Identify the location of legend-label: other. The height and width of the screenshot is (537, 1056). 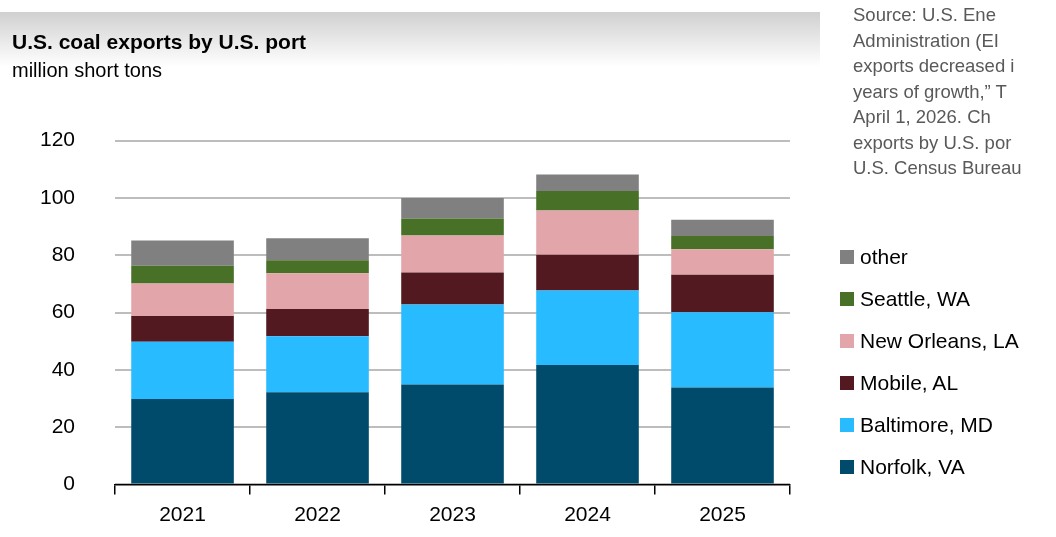
(884, 257).